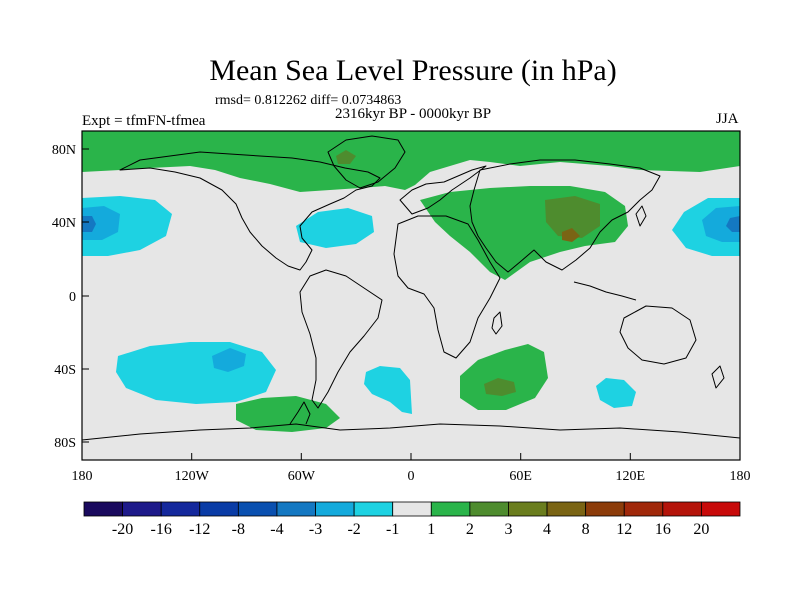 The width and height of the screenshot is (800, 600). What do you see at coordinates (641, 216) in the screenshot?
I see `japan-coast` at bounding box center [641, 216].